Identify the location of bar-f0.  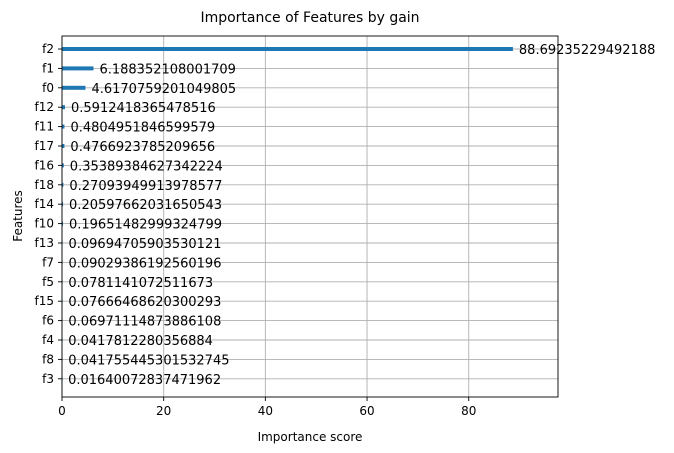
(74, 87).